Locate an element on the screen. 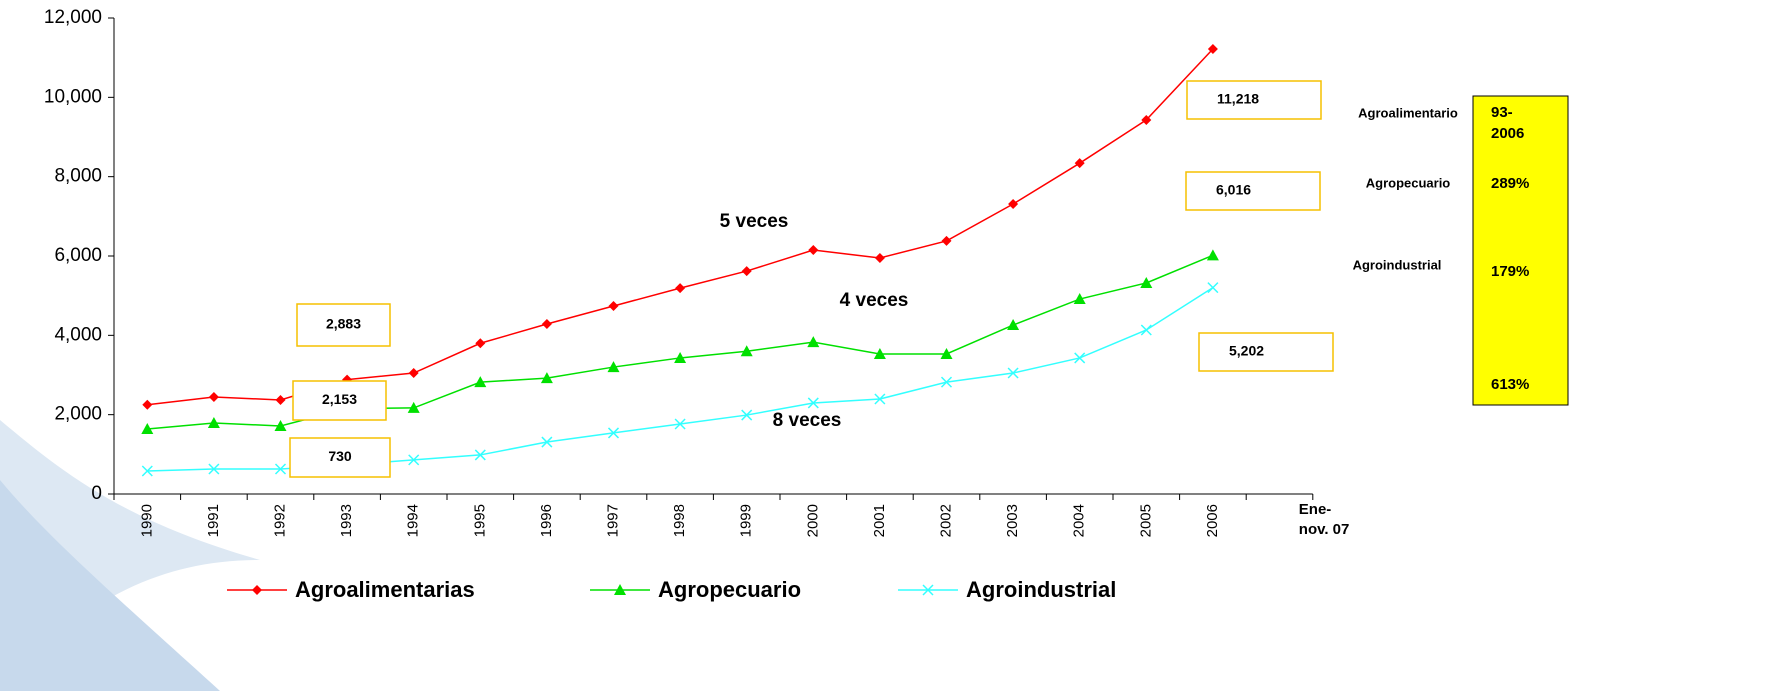 The height and width of the screenshot is (691, 1786). growth-box is located at coordinates (1520, 250).